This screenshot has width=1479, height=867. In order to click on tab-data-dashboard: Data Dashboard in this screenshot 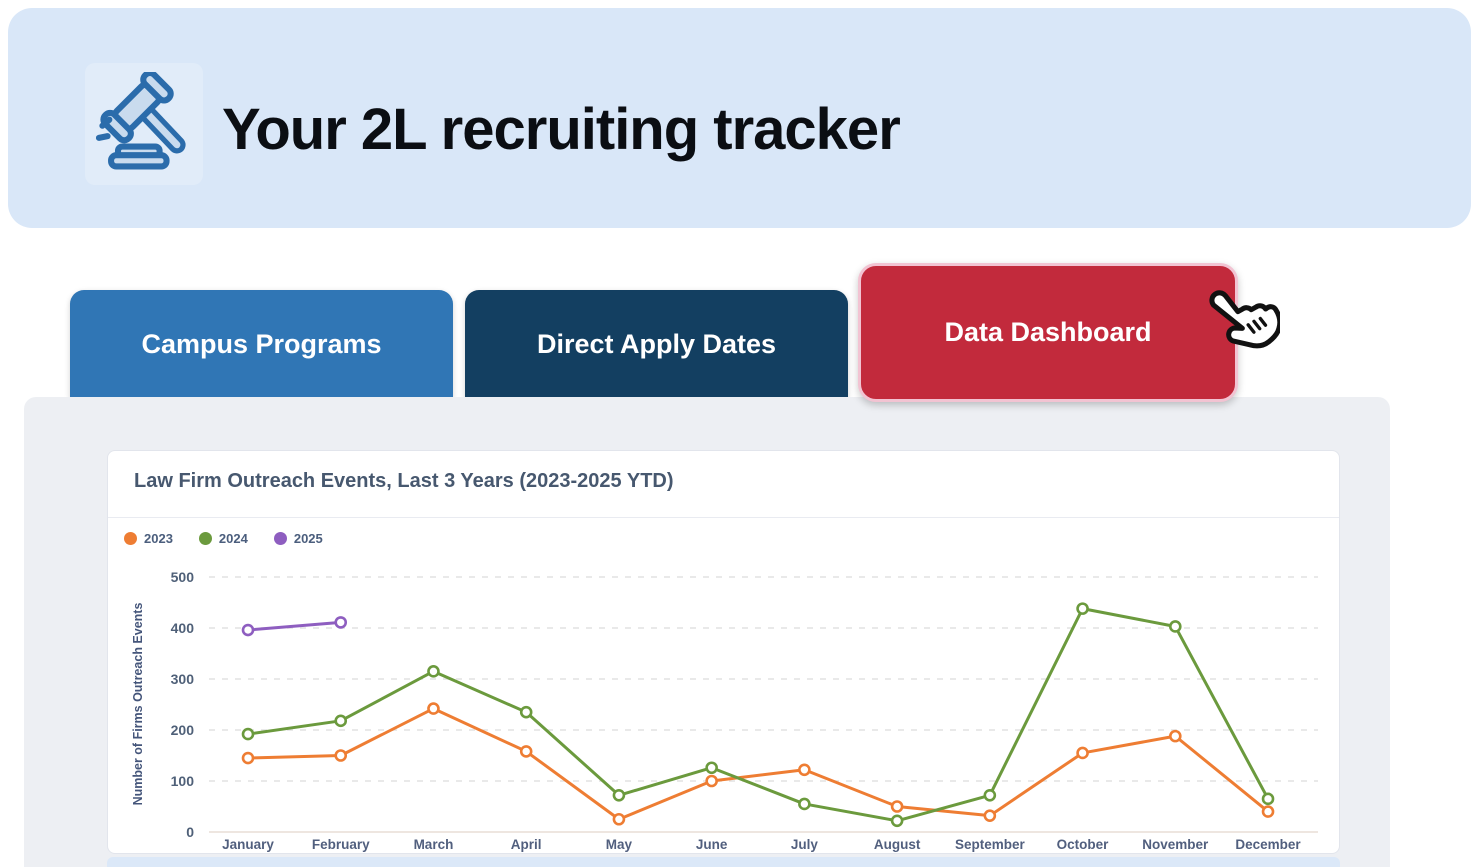, I will do `click(1048, 332)`.